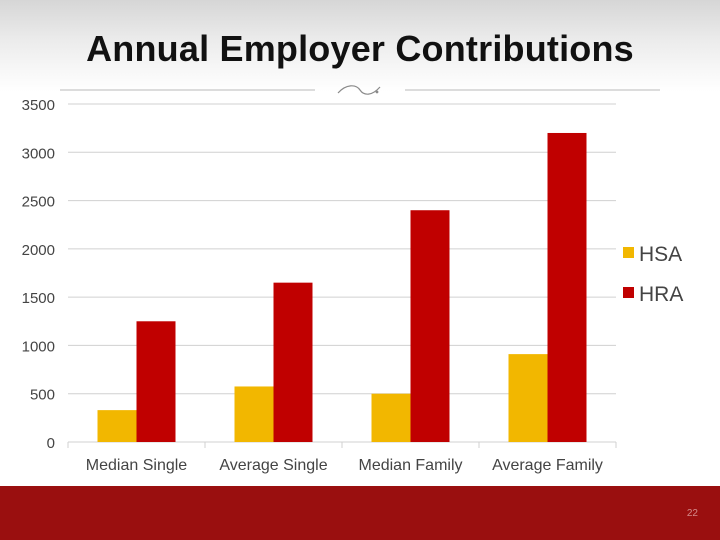  What do you see at coordinates (137, 465) in the screenshot?
I see `x-category-label: Median Single` at bounding box center [137, 465].